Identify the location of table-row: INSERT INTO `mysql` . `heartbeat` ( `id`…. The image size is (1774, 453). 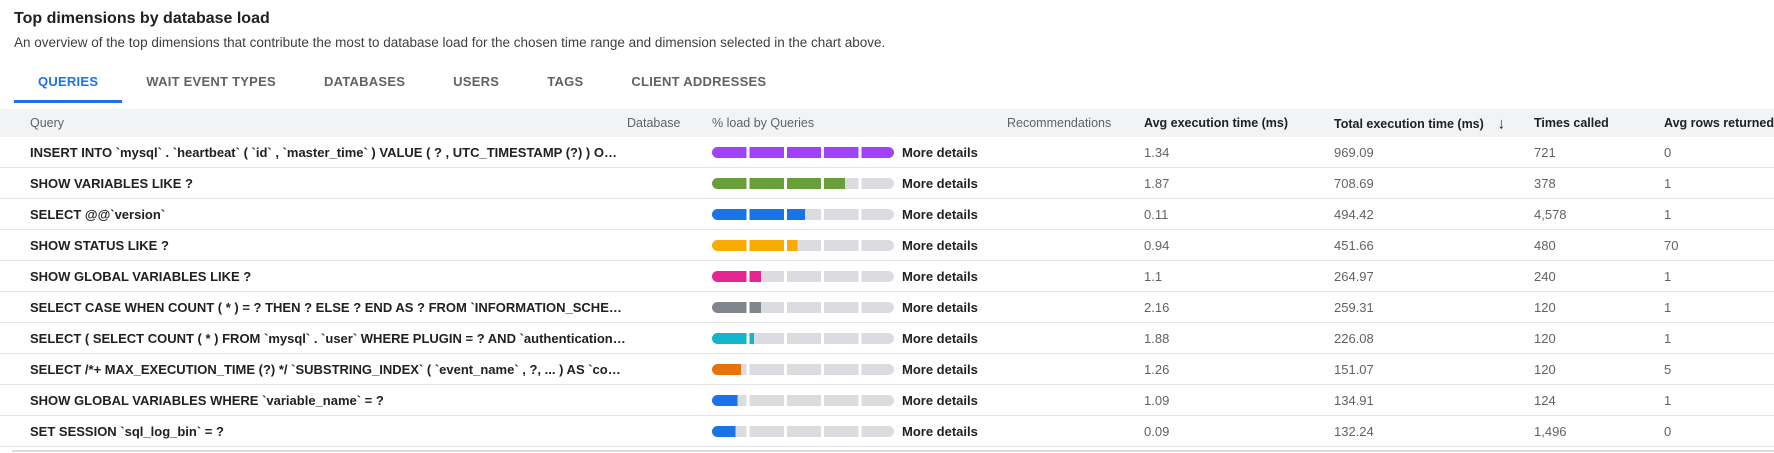
(887, 152).